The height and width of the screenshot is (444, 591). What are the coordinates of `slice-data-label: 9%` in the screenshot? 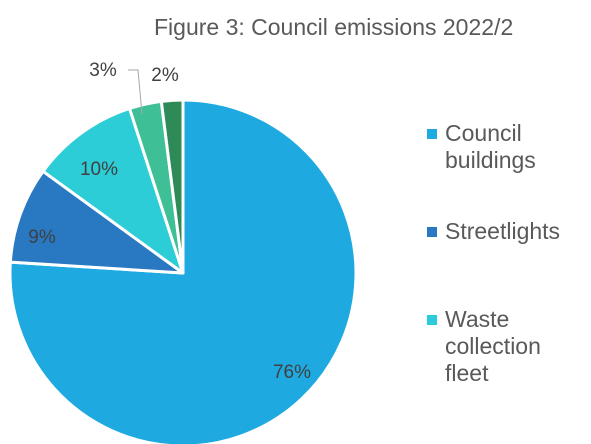 It's located at (42, 237).